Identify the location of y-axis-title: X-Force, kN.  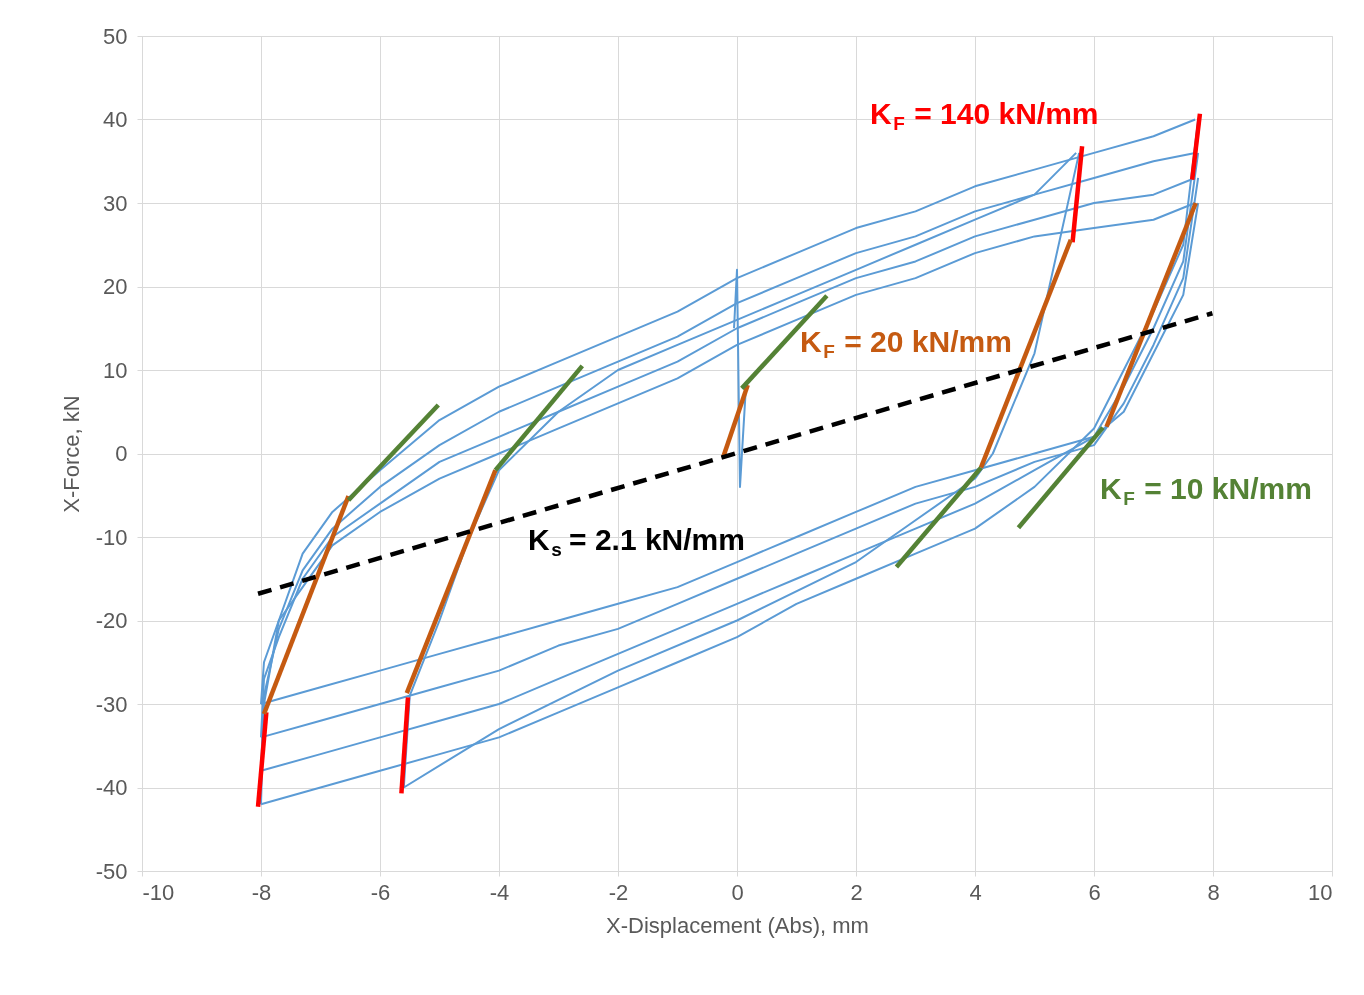
(71, 454).